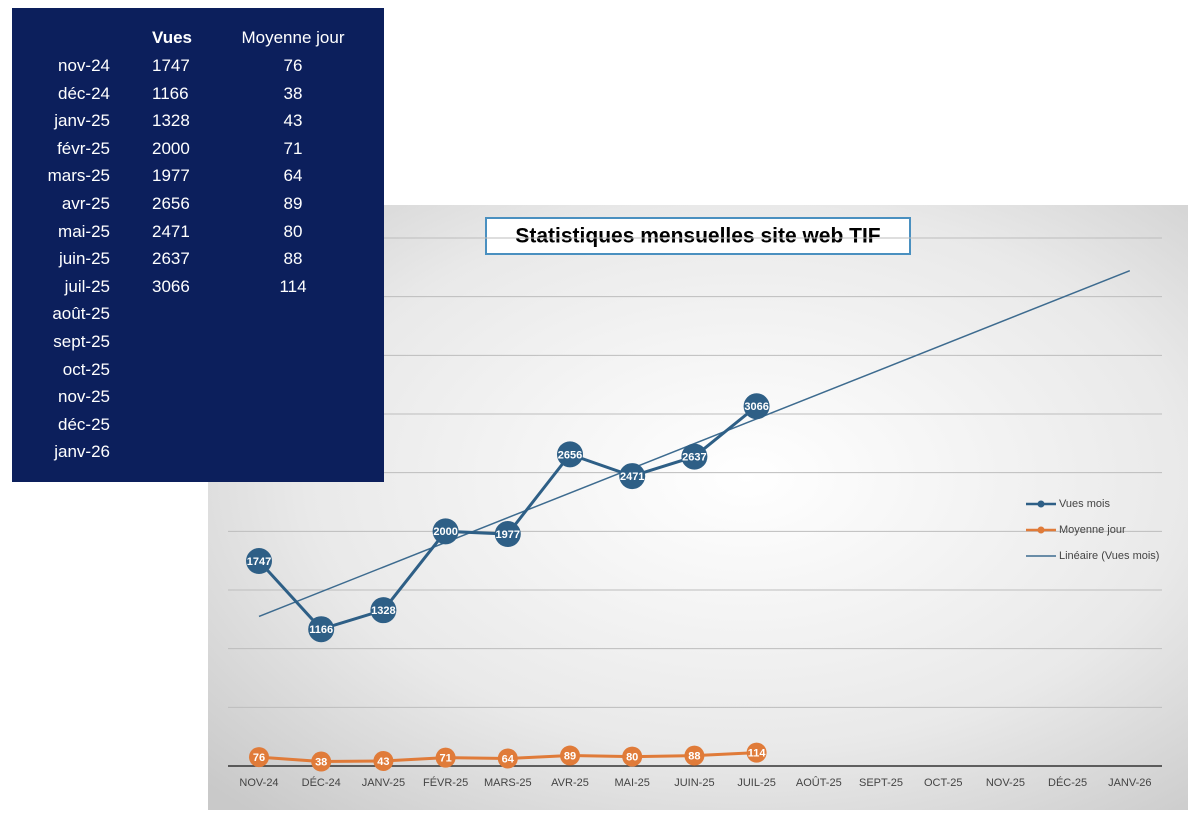  I want to click on data-label: 1977, so click(508, 535).